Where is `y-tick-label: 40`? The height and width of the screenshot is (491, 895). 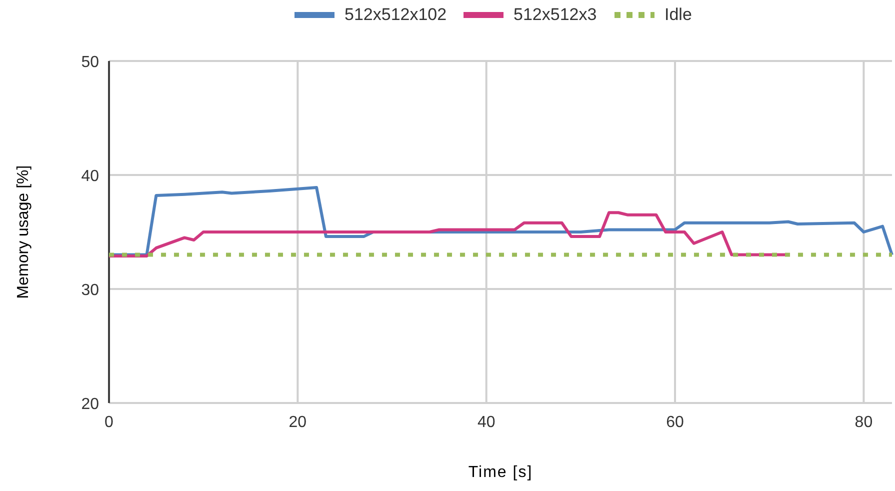
y-tick-label: 40 is located at coordinates (90, 176).